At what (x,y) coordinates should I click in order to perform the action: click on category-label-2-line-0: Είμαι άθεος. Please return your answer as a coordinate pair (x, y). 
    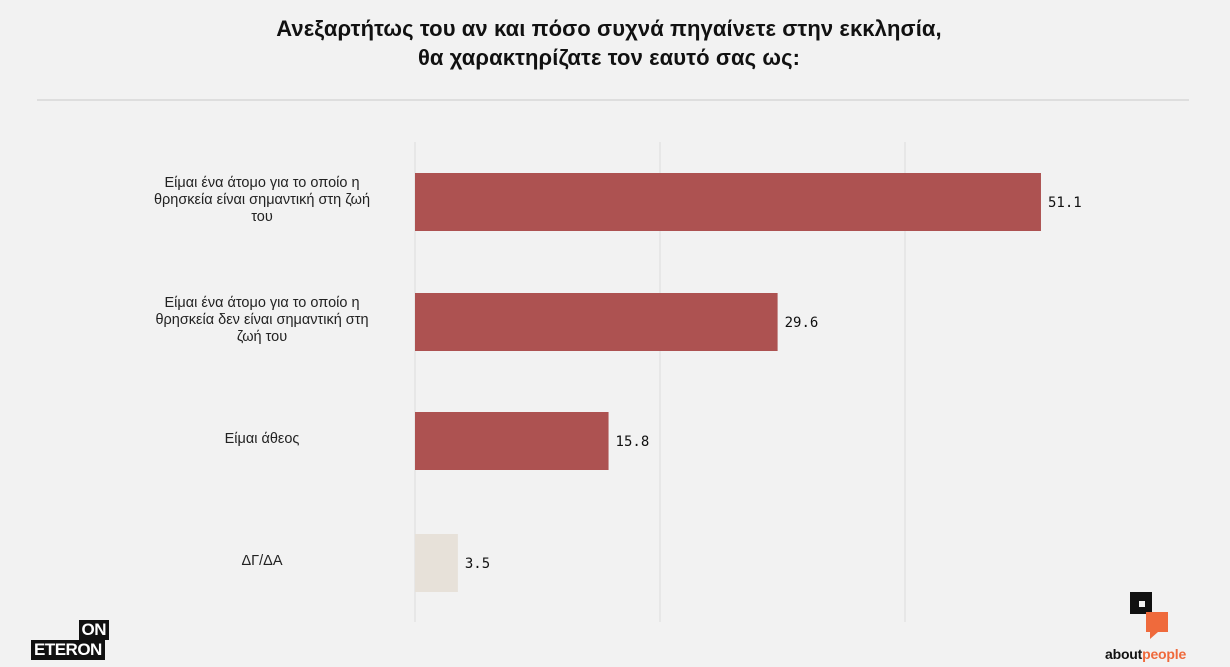
    Looking at the image, I should click on (262, 438).